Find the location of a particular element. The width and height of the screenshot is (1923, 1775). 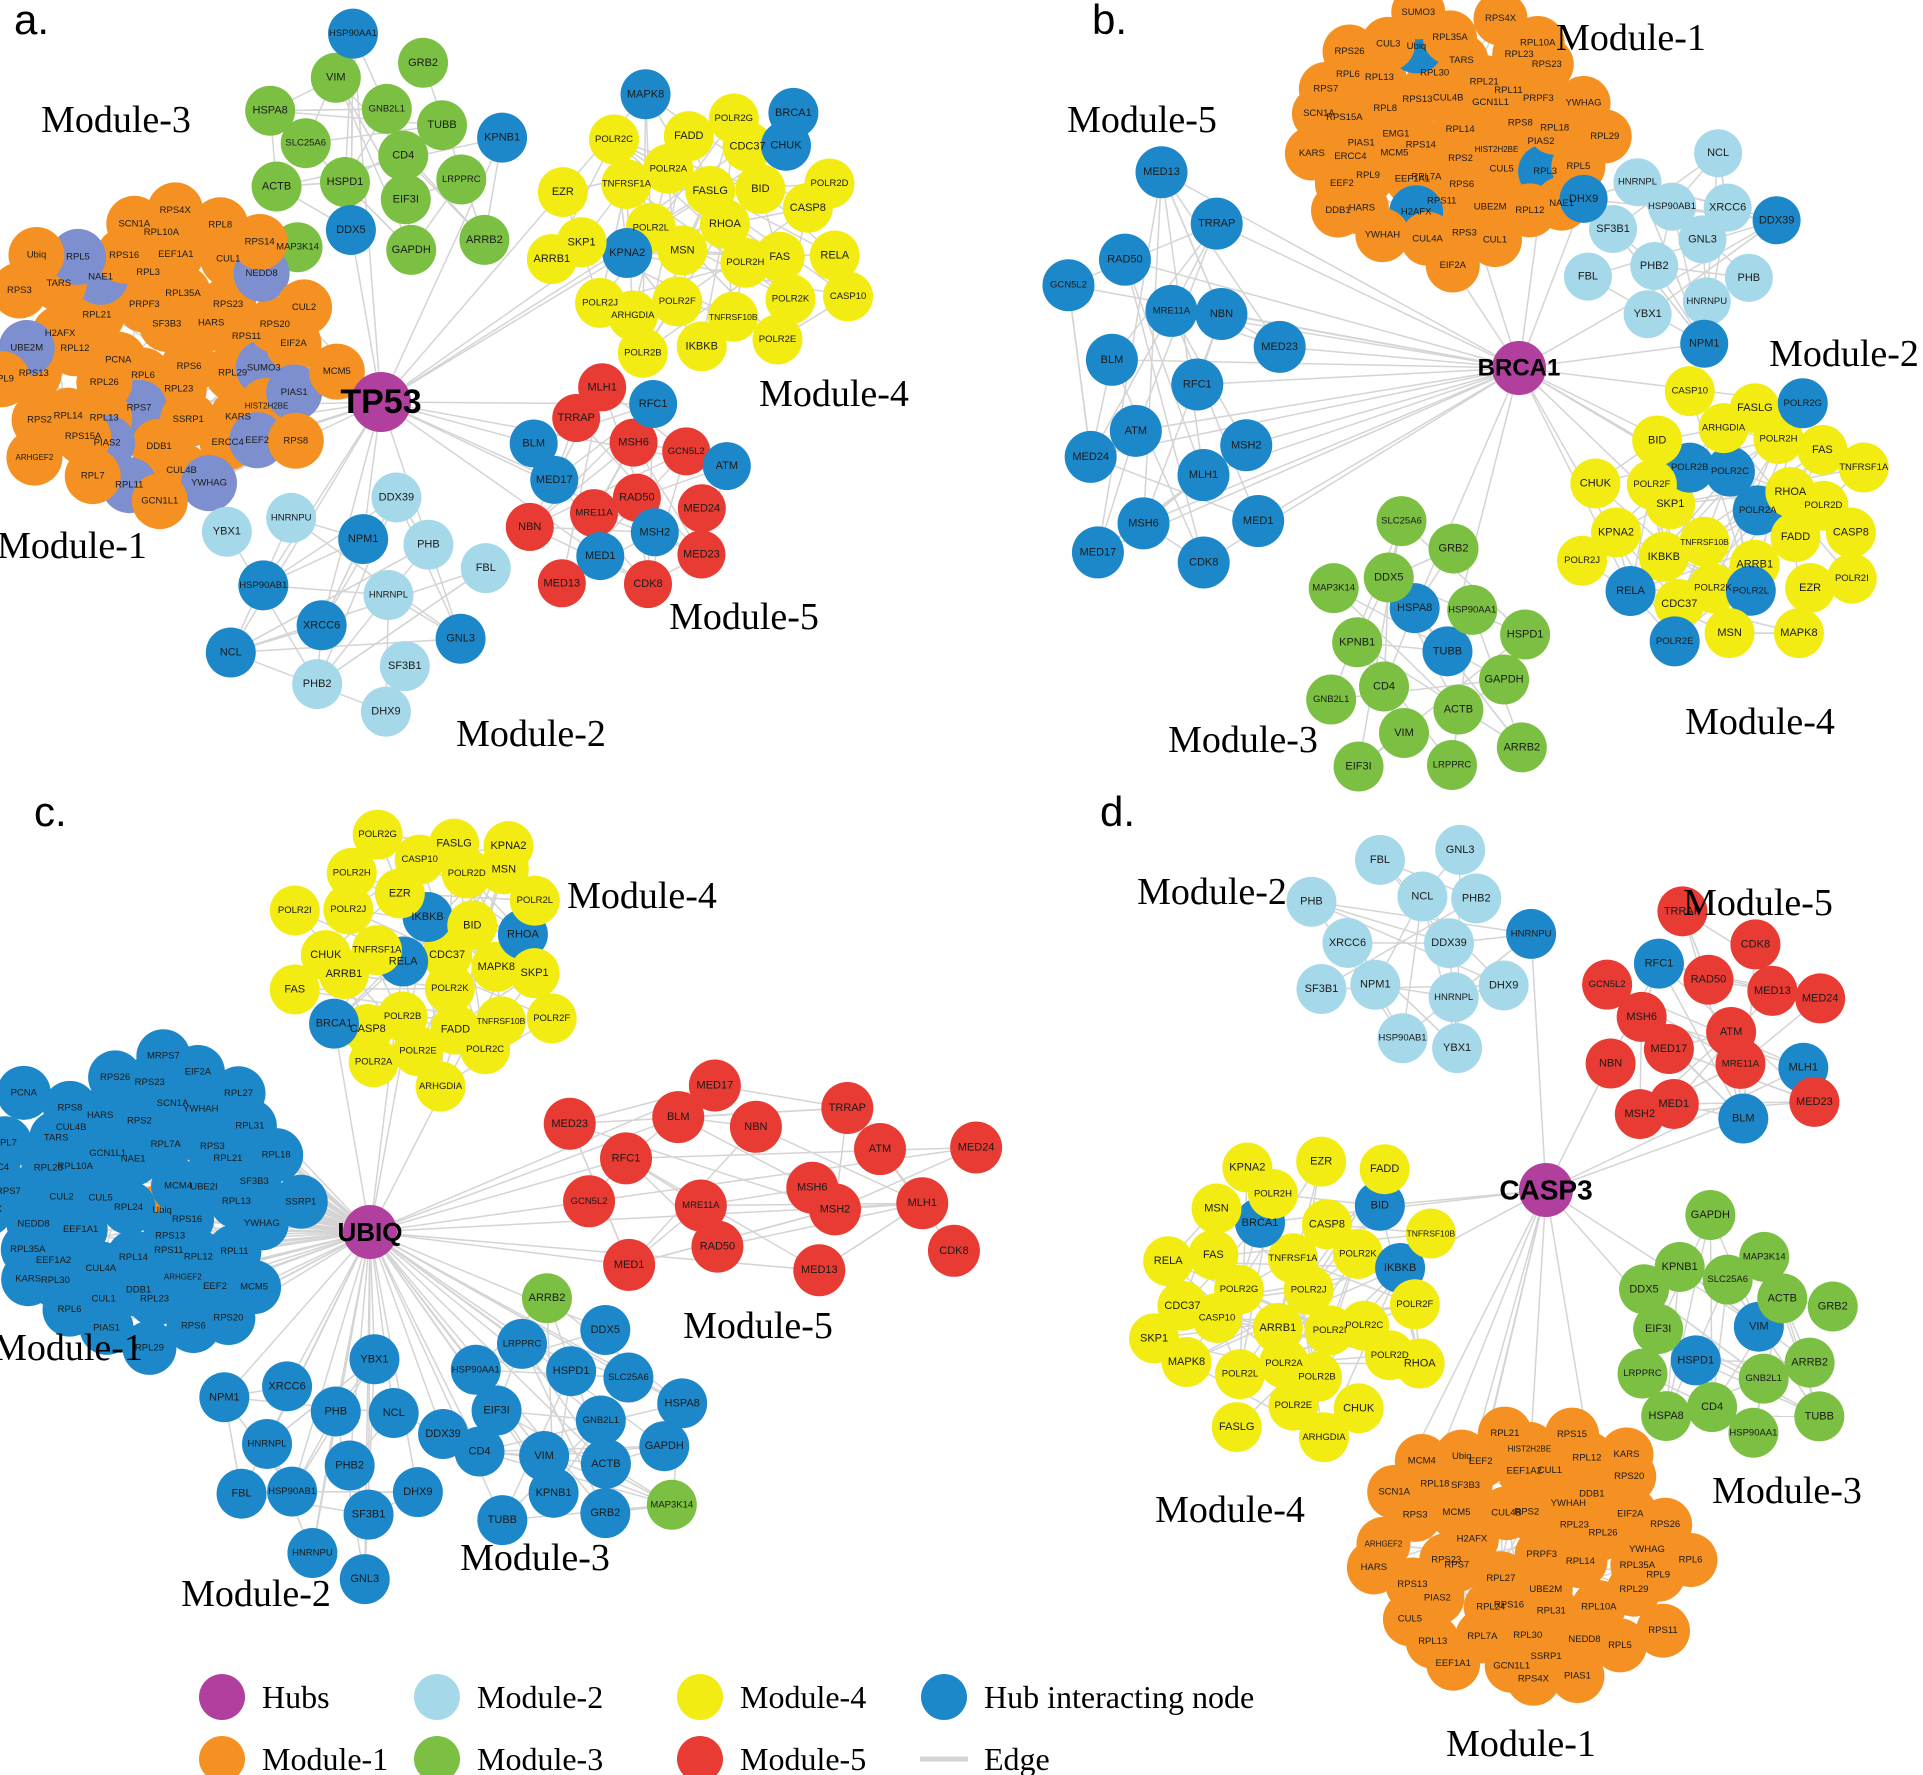

node-label-RPS26: RPS26 is located at coordinates (1349, 51).